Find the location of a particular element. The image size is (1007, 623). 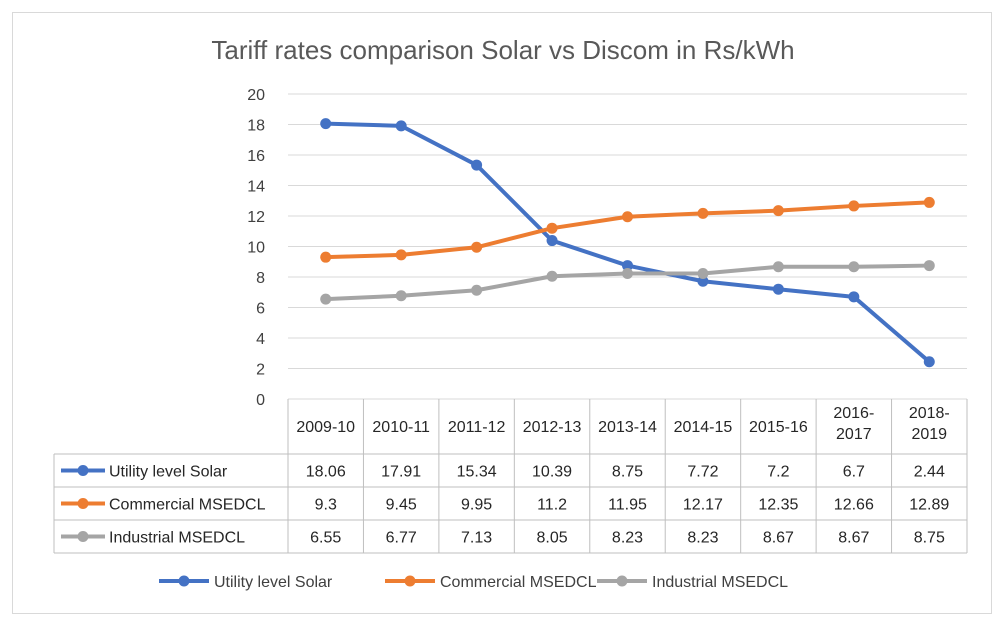

x-tick-label-line: 2017 is located at coordinates (854, 434).